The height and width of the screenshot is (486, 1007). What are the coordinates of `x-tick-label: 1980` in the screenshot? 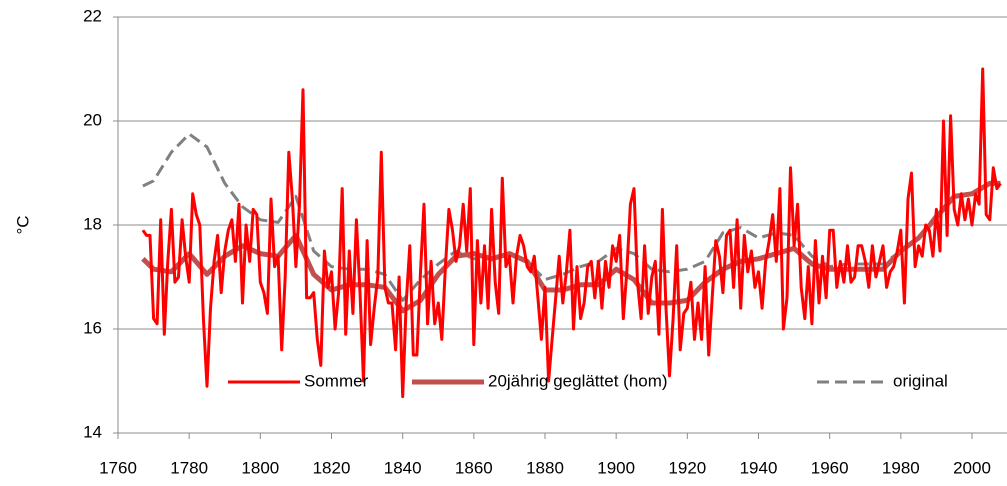 It's located at (901, 467).